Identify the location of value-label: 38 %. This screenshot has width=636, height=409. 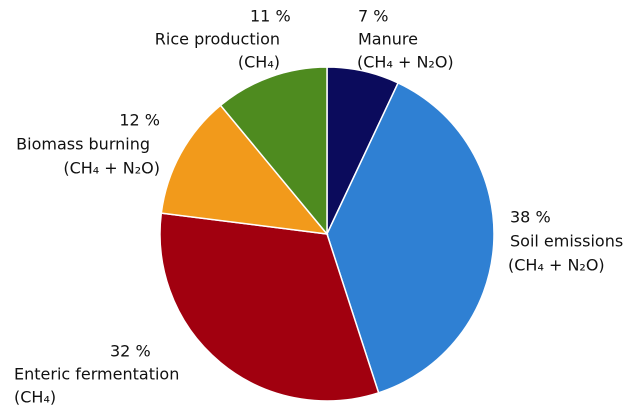
(530, 217).